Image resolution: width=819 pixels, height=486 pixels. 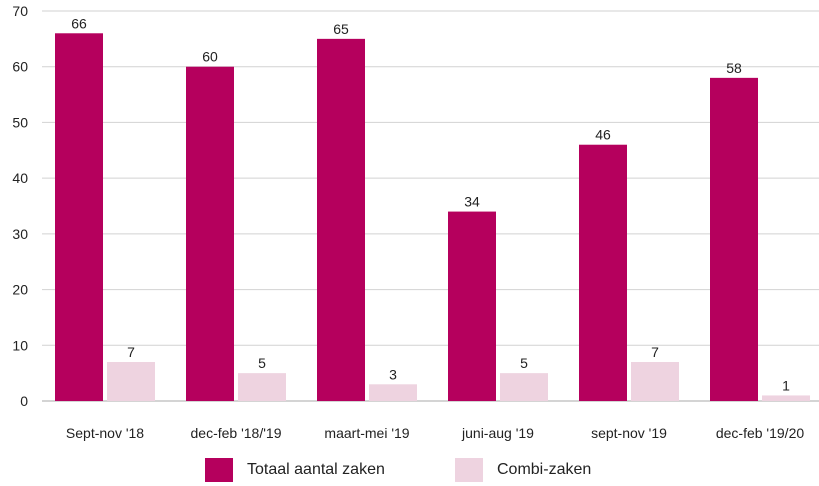 I want to click on y-tick-label: 40, so click(x=20, y=178).